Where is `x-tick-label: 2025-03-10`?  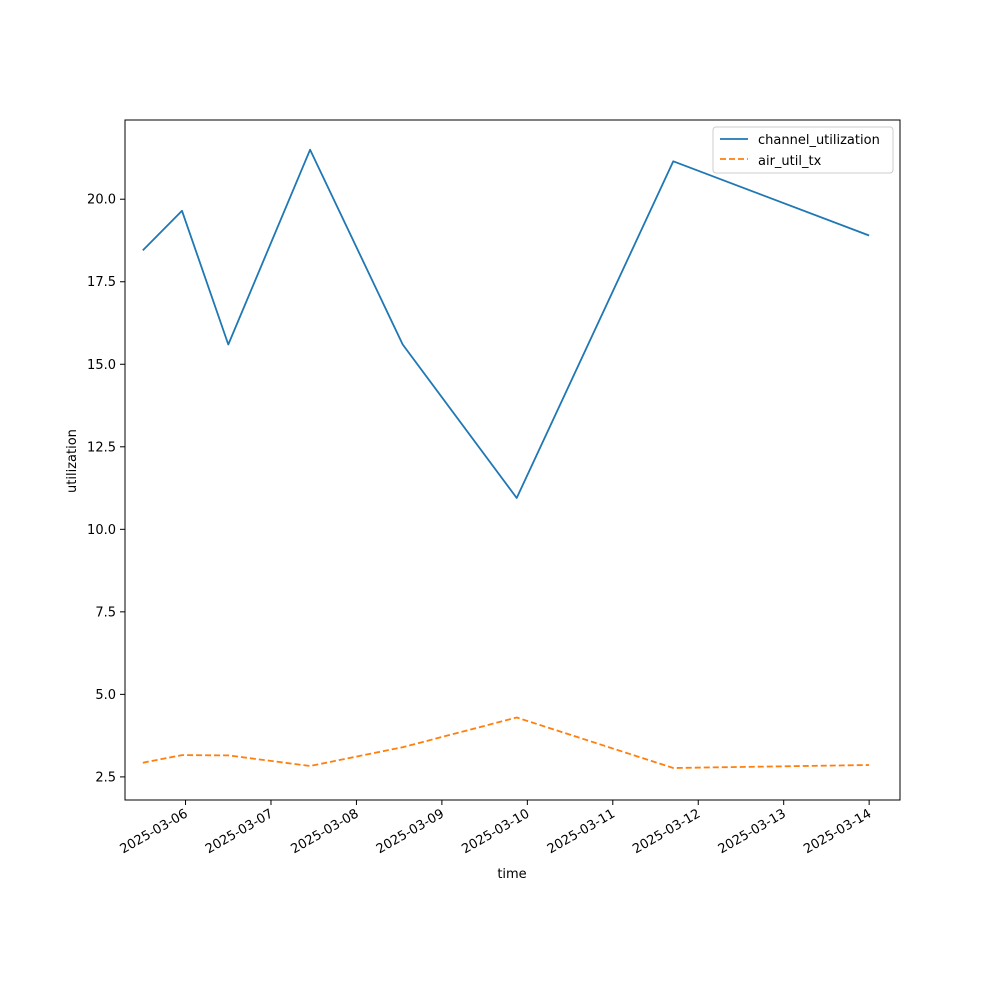 x-tick-label: 2025-03-10 is located at coordinates (495, 831).